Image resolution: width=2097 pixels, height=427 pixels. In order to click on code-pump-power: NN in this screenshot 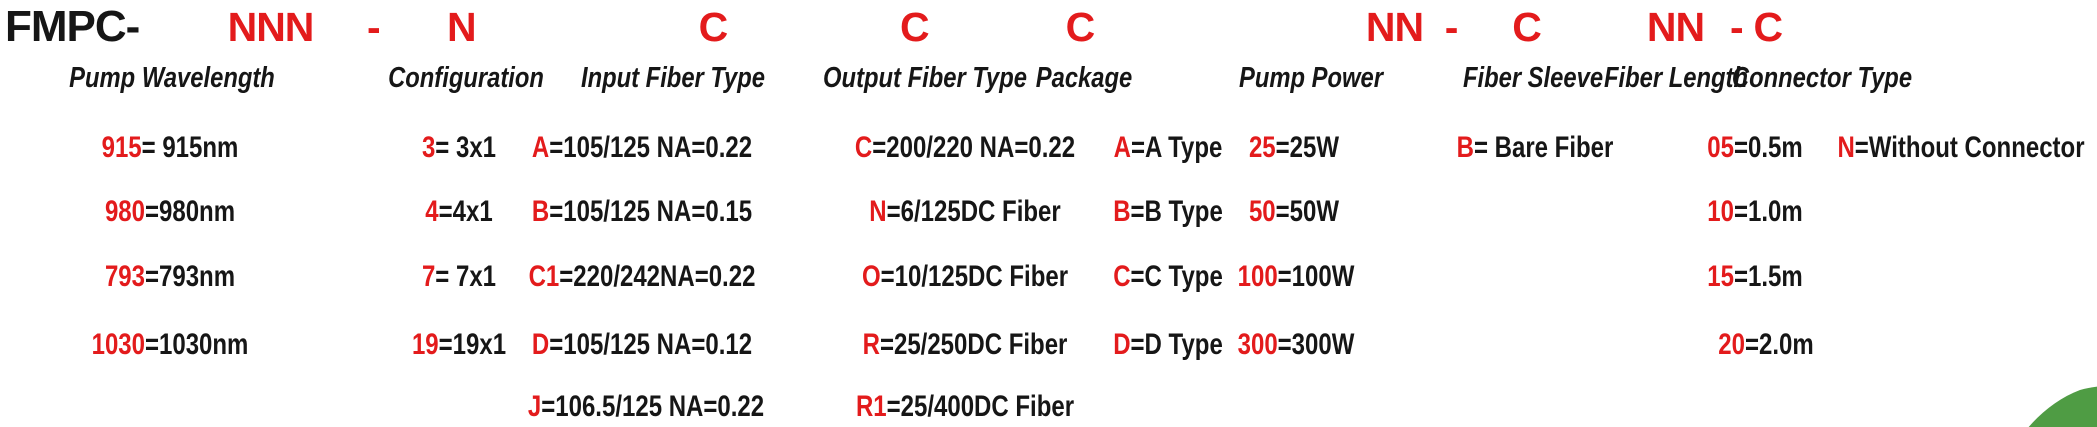, I will do `click(1394, 27)`.